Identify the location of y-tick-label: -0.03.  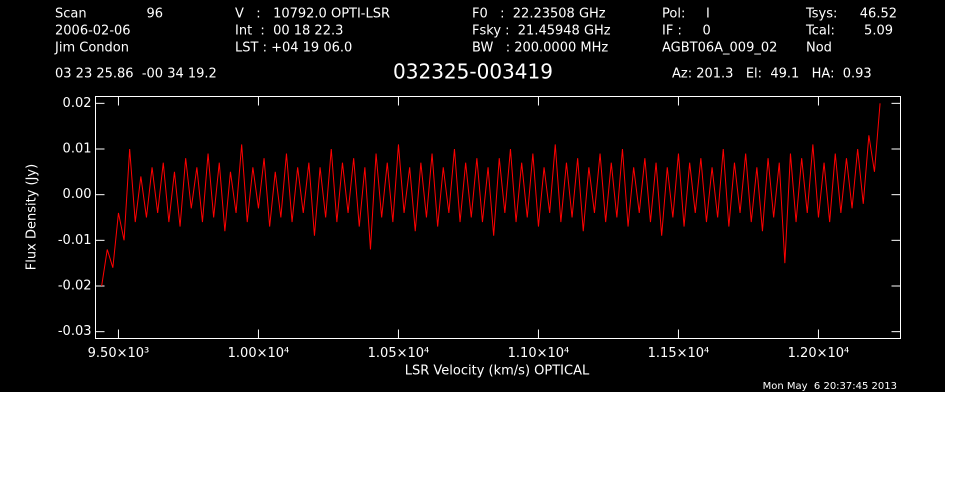
(75, 331).